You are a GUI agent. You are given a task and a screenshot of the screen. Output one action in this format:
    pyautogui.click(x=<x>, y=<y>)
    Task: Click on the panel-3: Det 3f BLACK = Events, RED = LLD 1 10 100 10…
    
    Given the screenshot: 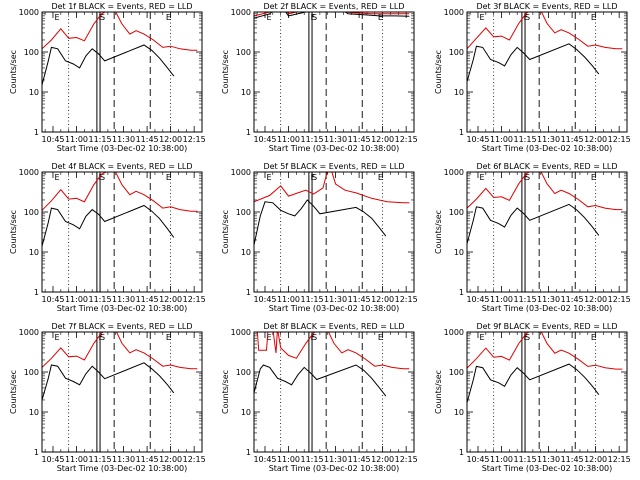 What is the action you would take?
    pyautogui.click(x=532, y=77)
    